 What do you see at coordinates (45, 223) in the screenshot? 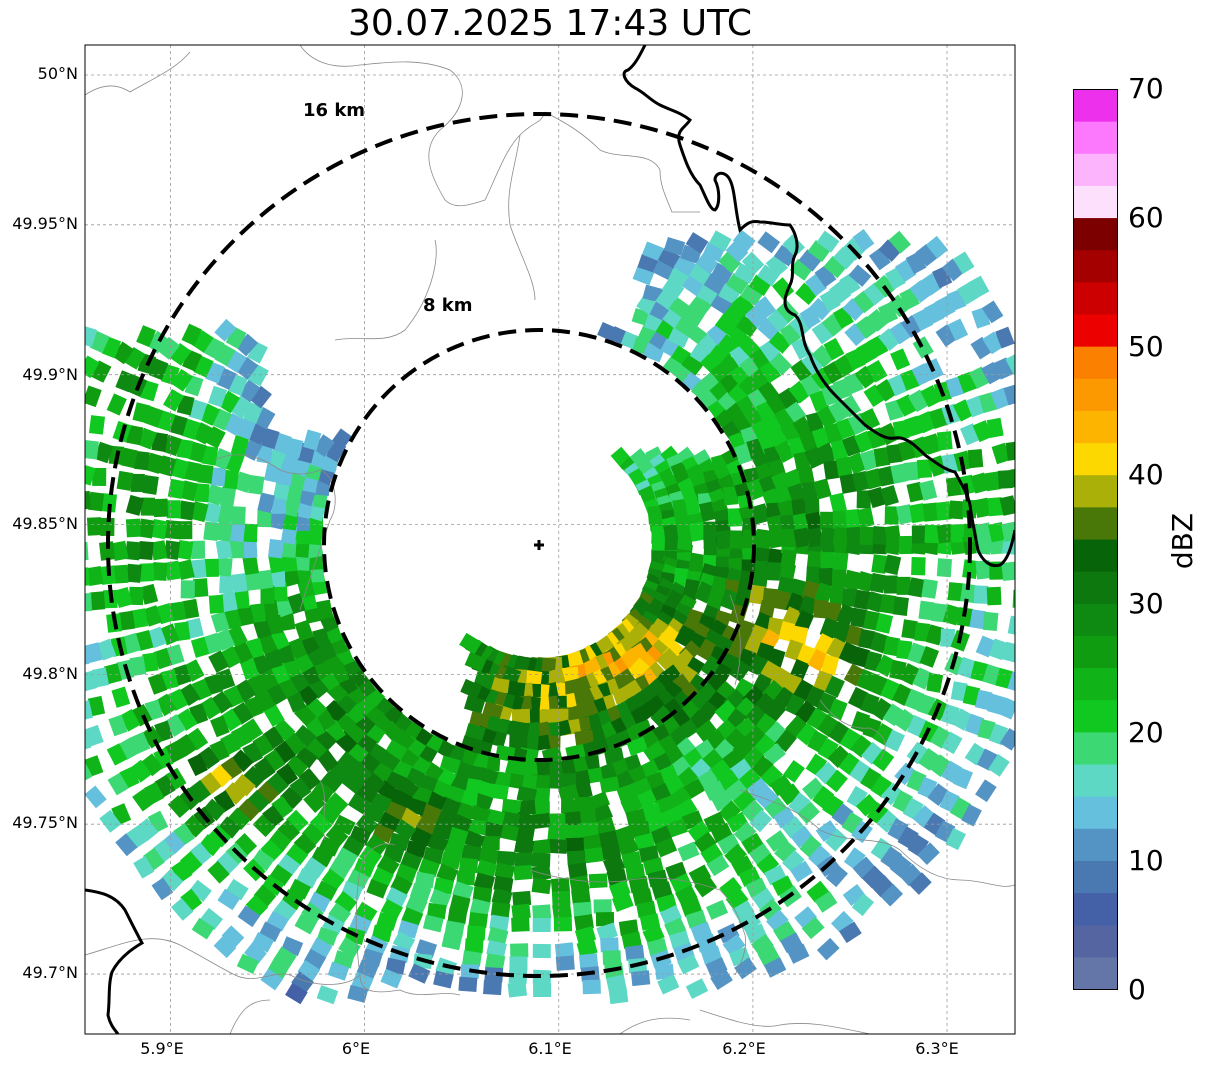
I see `lat-label: 49.95°N` at bounding box center [45, 223].